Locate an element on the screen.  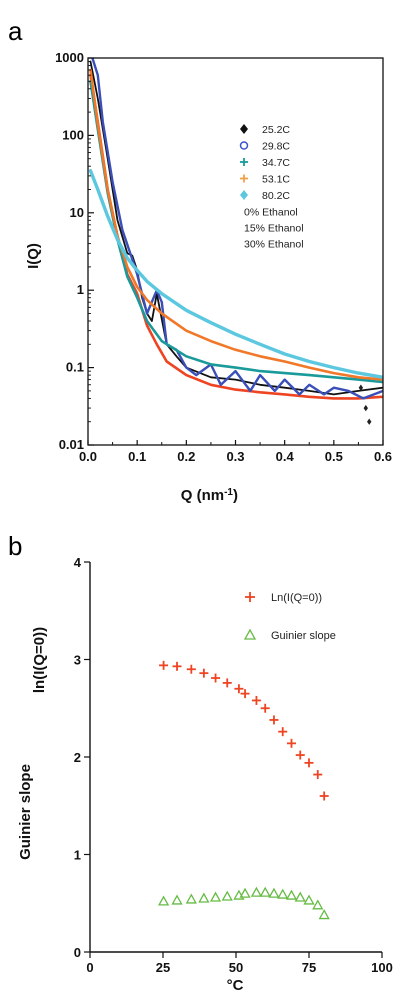
b-legend-label-1: Guinier slope is located at coordinates (303, 636).